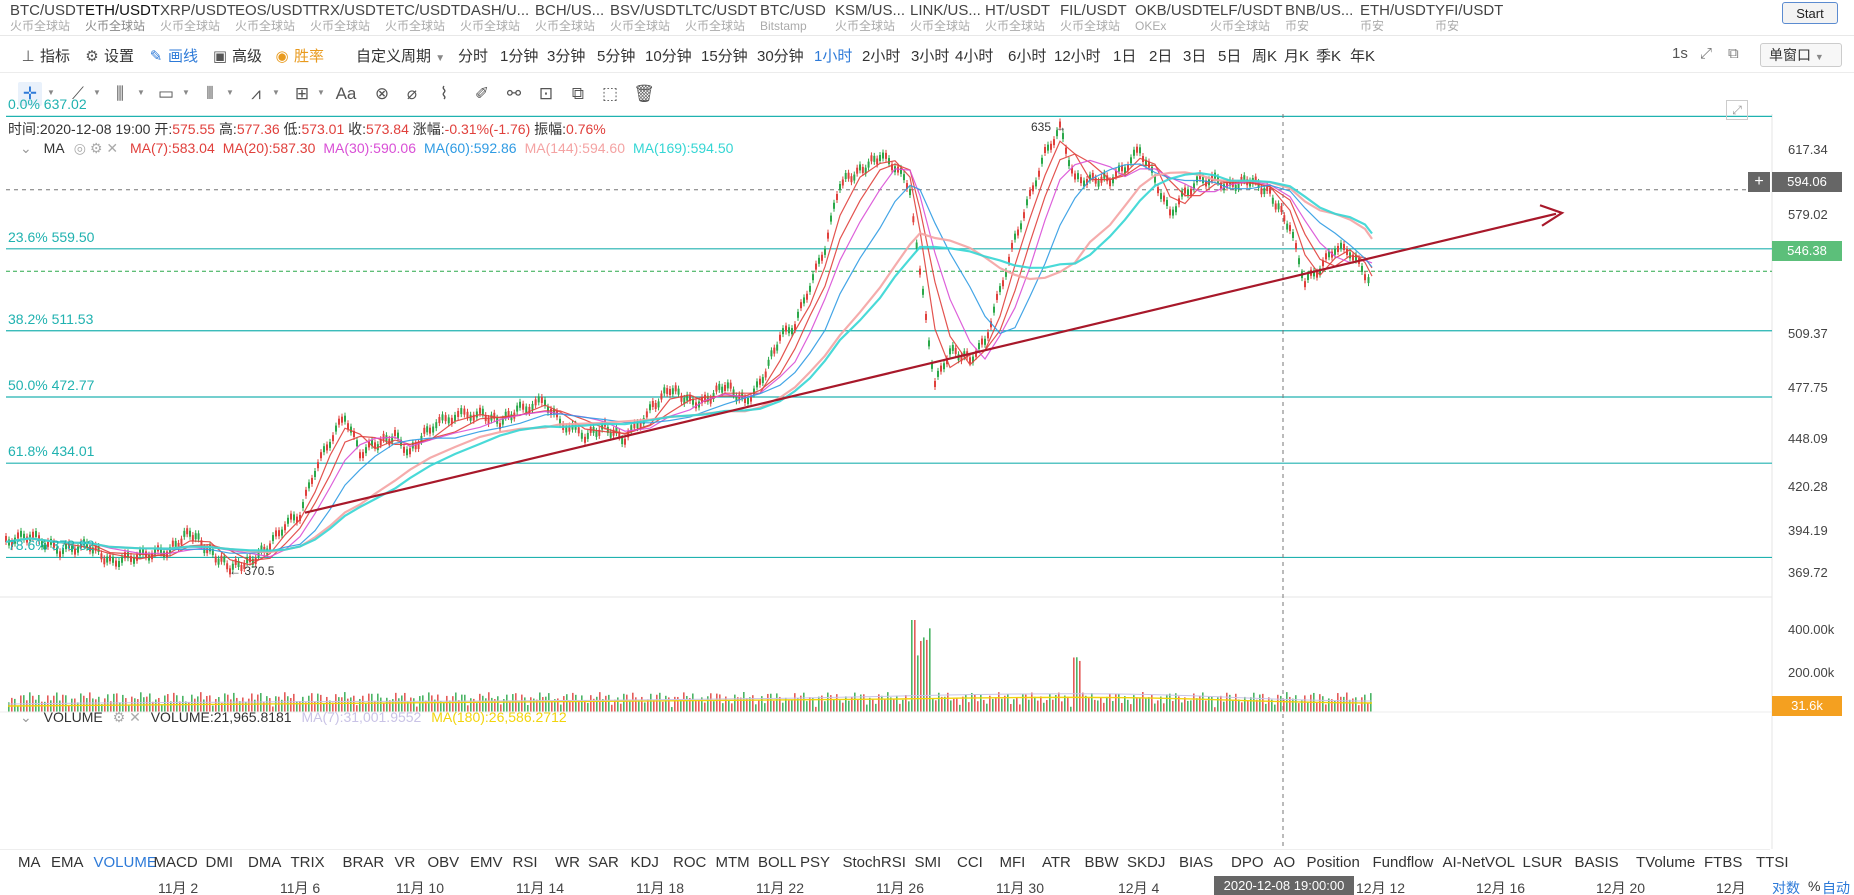  Describe the element at coordinates (1161, 56) in the screenshot. I see `period-option: 2日` at that location.